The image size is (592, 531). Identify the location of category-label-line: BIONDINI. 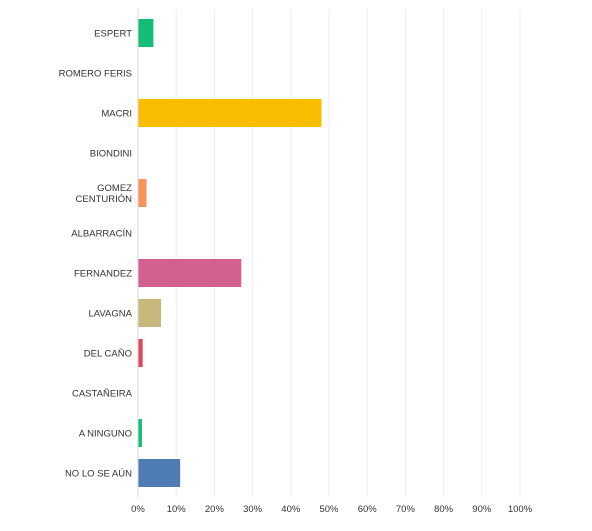
(111, 154).